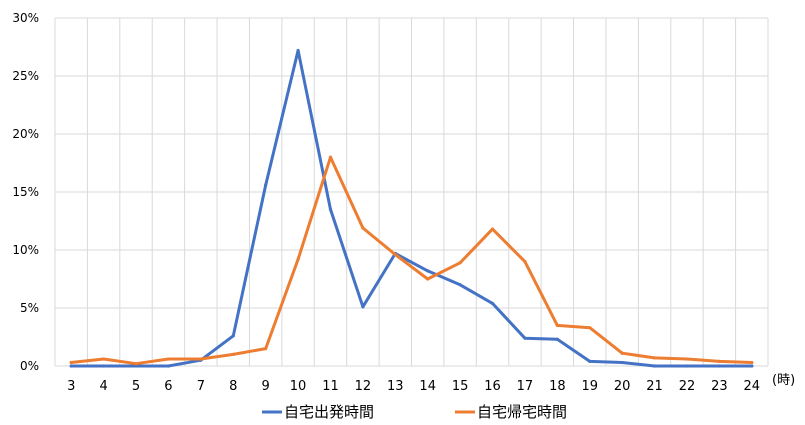  I want to click on legend-label: 自宅出発時間, so click(329, 412).